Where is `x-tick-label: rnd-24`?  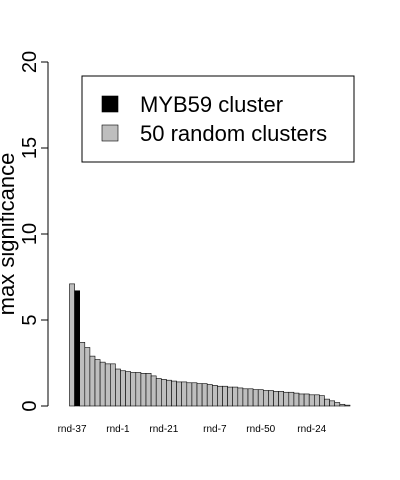 x-tick-label: rnd-24 is located at coordinates (311, 429).